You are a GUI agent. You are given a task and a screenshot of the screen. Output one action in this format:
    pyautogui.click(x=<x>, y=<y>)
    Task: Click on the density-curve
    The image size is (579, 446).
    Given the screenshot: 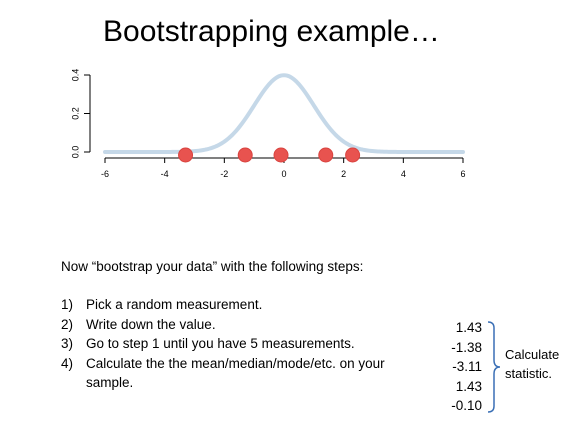 What is the action you would take?
    pyautogui.click(x=284, y=113)
    